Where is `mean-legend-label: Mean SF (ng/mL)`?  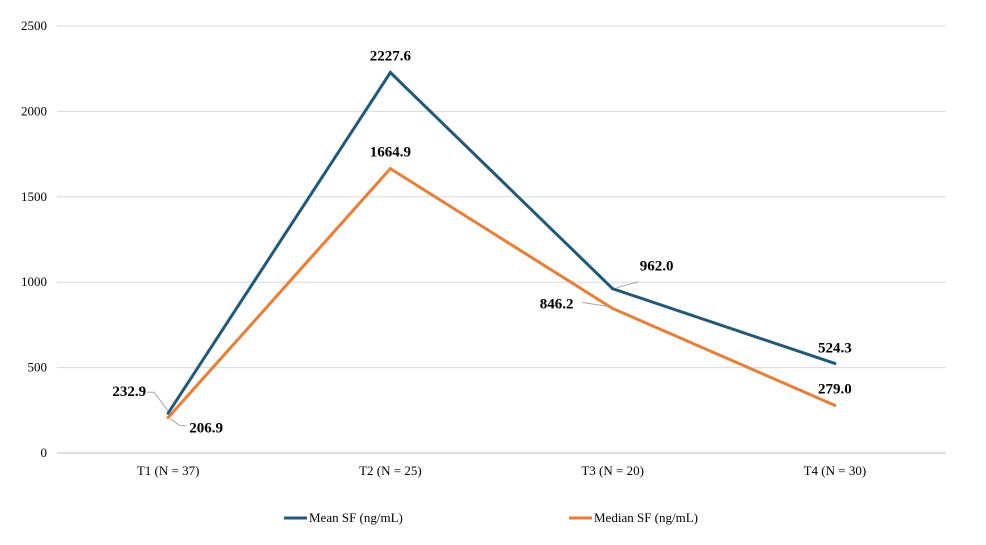
mean-legend-label: Mean SF (ng/mL) is located at coordinates (356, 517).